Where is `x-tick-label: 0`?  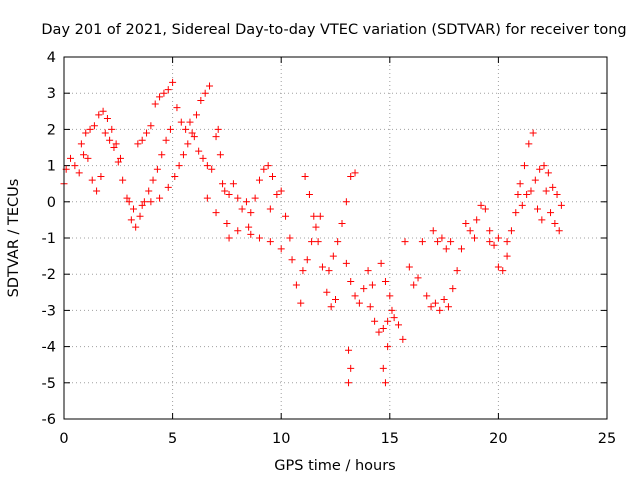
x-tick-label: 0 is located at coordinates (63, 439).